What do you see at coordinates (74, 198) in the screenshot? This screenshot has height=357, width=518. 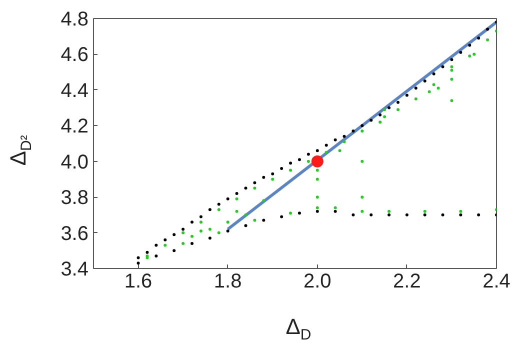 I see `y-tick-label: 3.8` at bounding box center [74, 198].